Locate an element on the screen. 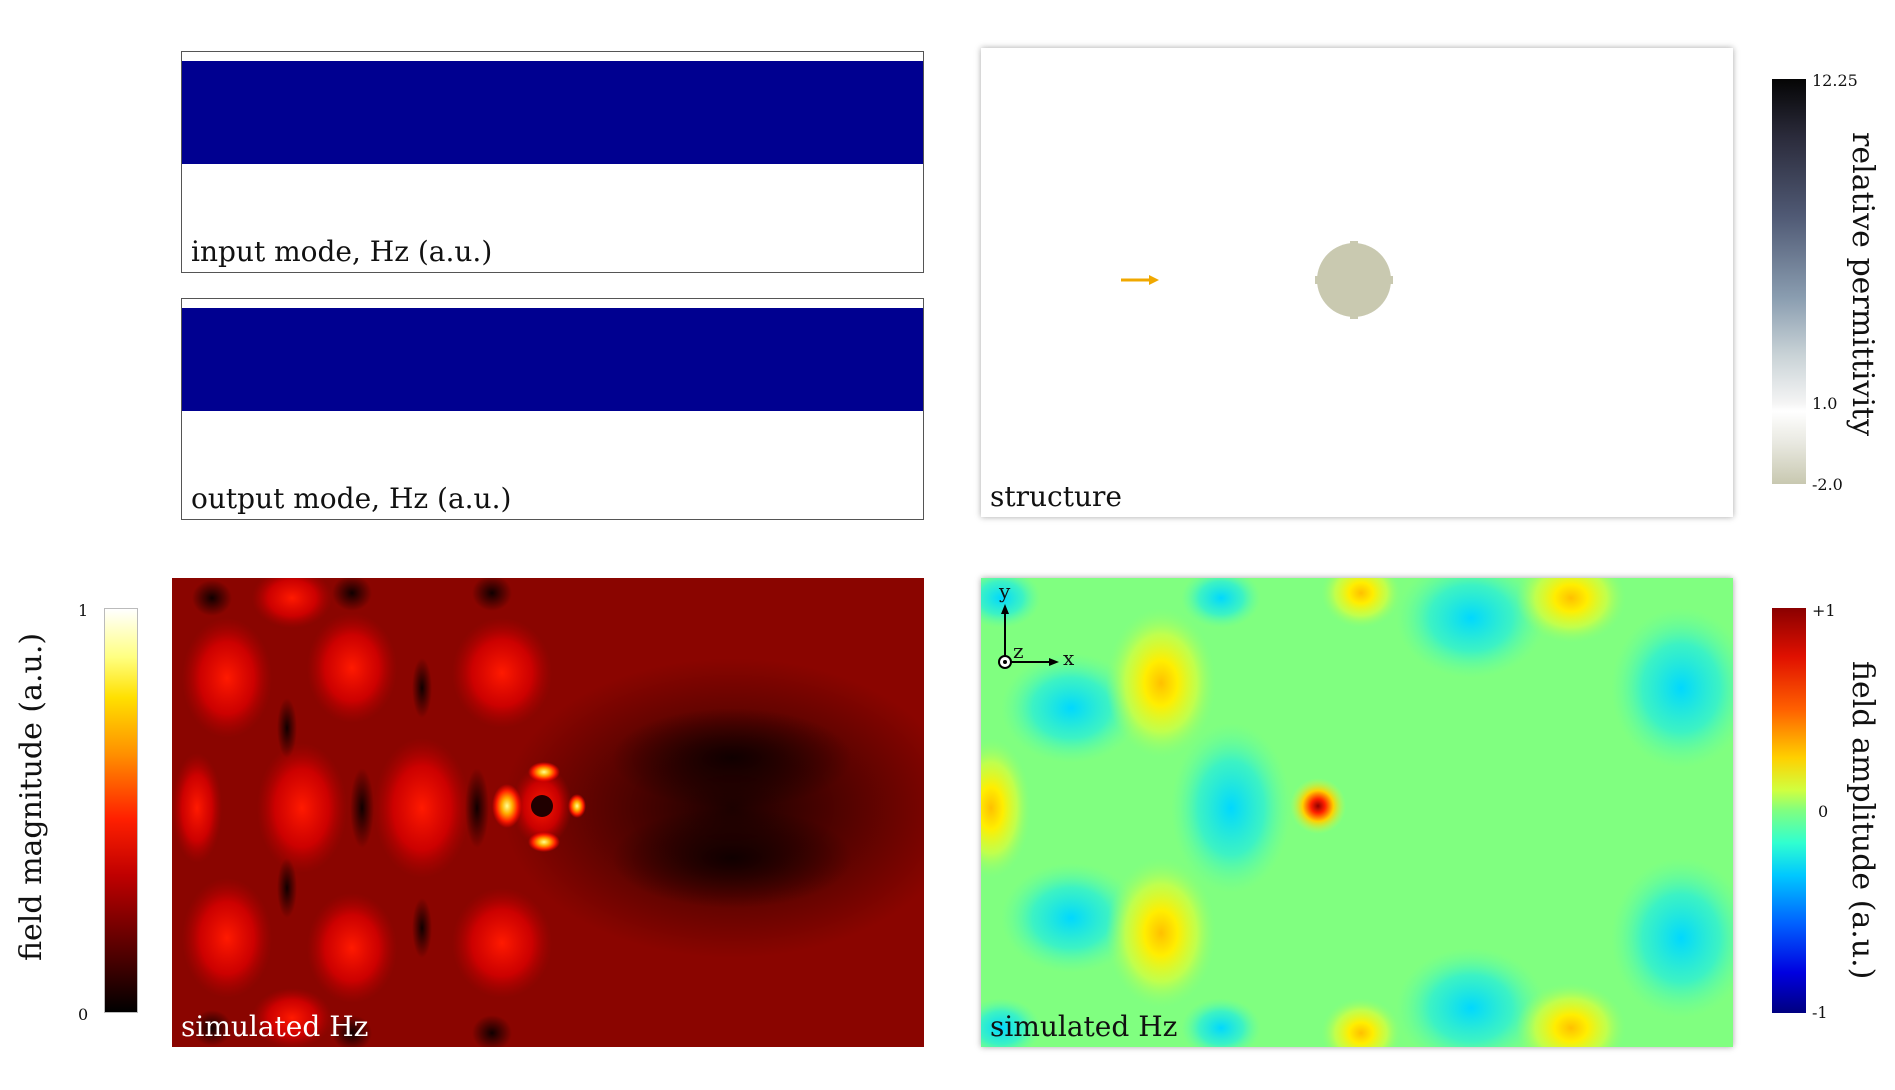 Image resolution: width=1895 pixels, height=1090 pixels. axis-label-y: y is located at coordinates (1005, 591).